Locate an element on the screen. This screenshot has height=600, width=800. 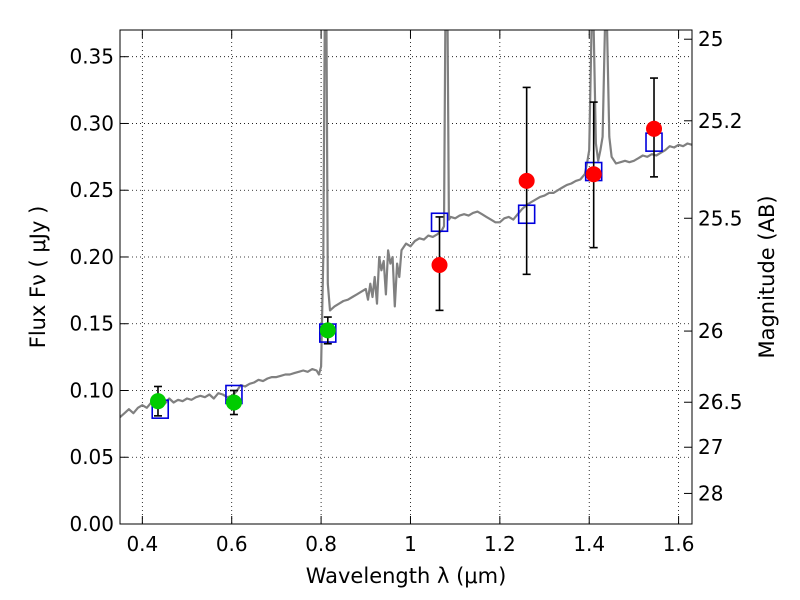
x-tick-label: 1 is located at coordinates (410, 544).